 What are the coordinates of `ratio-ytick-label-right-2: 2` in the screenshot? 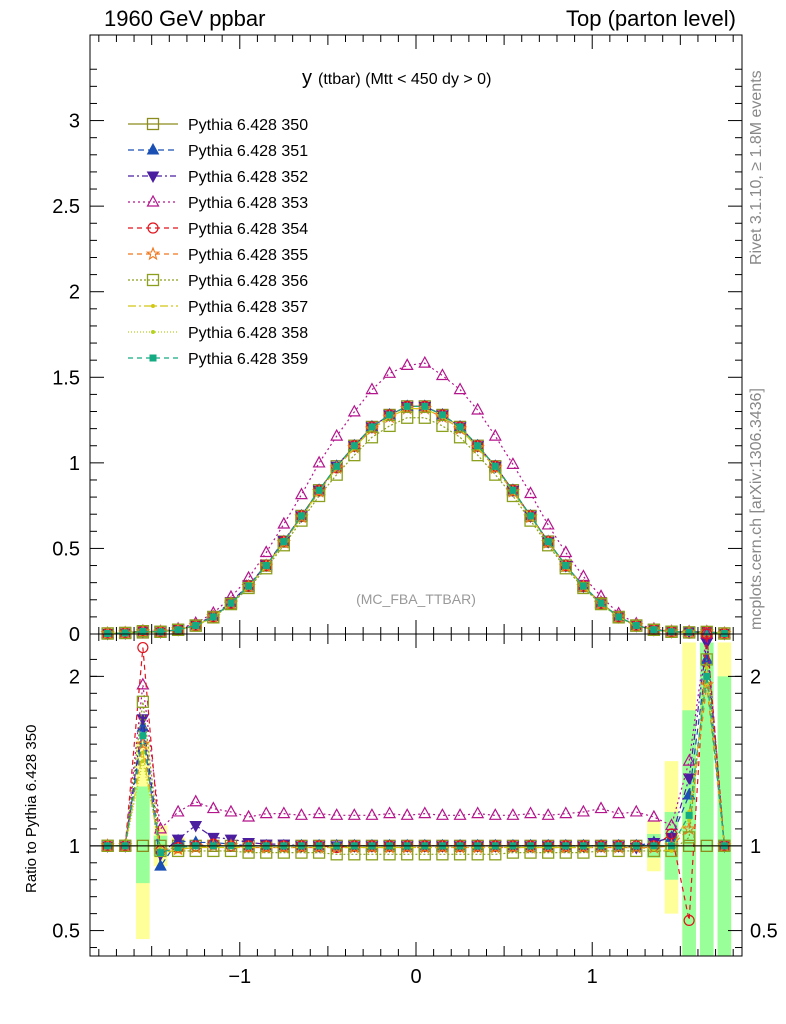 It's located at (755, 677).